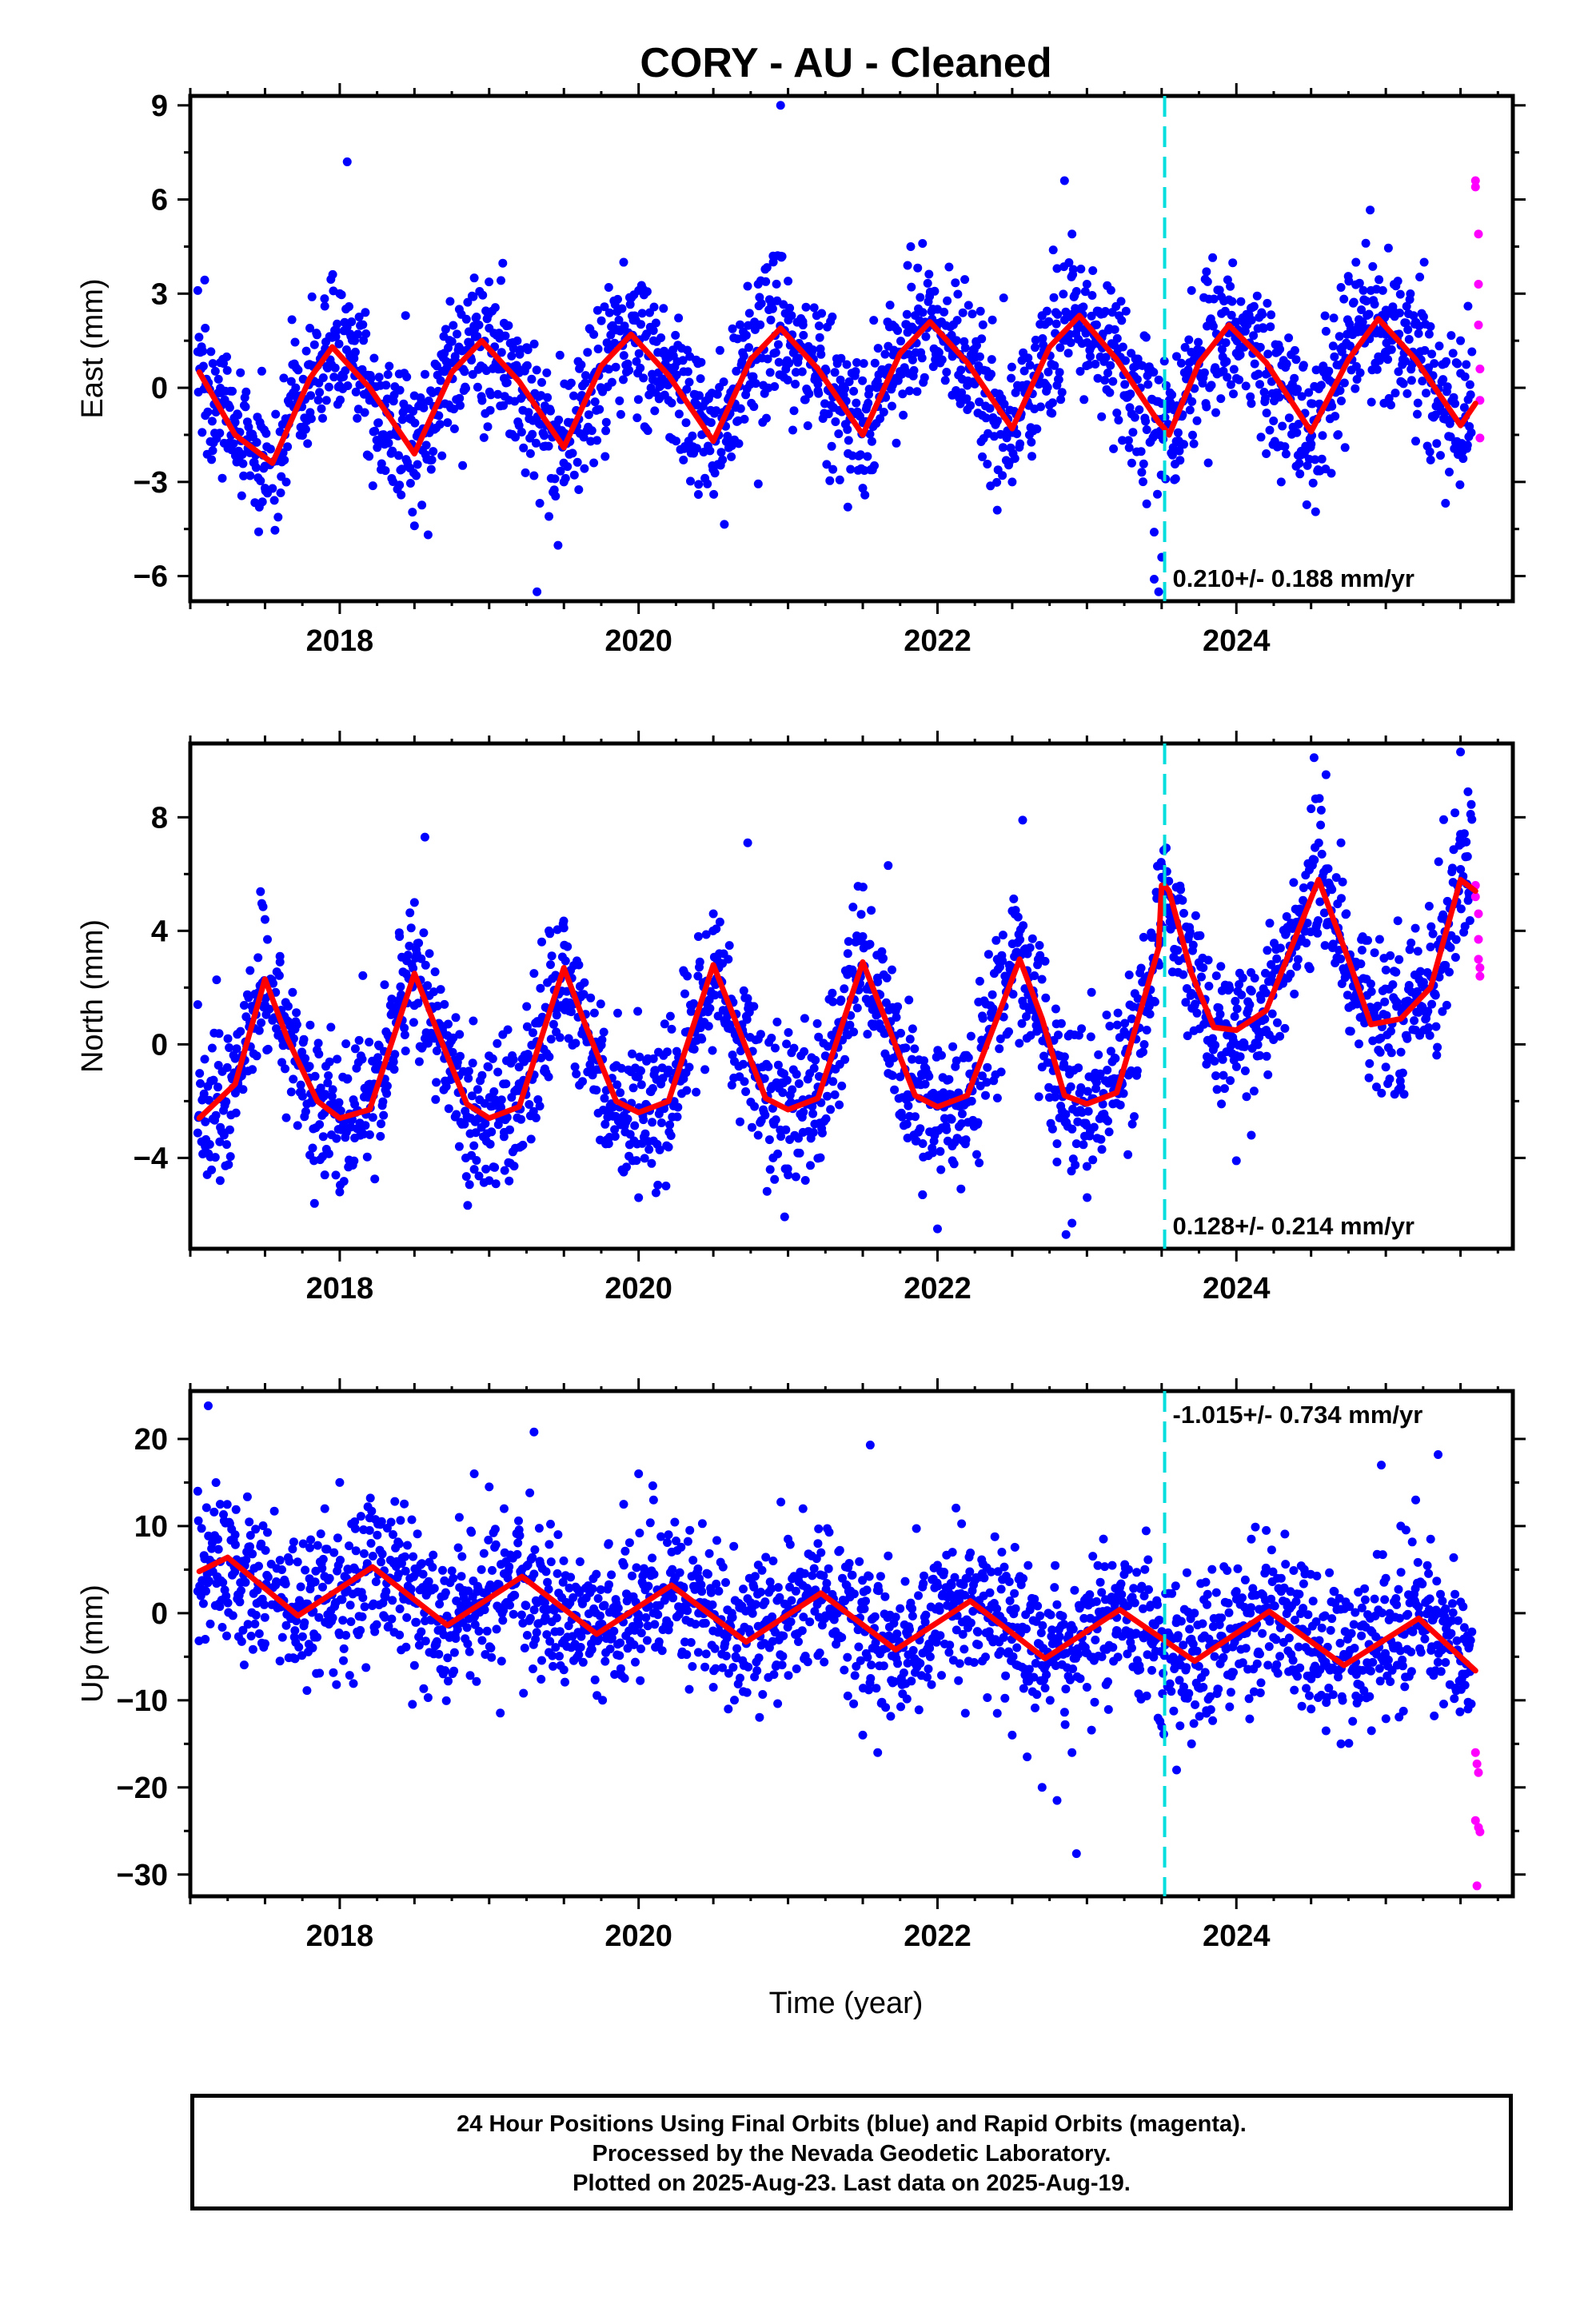  Describe the element at coordinates (151, 1527) in the screenshot. I see `y-tick-label: 10` at that location.